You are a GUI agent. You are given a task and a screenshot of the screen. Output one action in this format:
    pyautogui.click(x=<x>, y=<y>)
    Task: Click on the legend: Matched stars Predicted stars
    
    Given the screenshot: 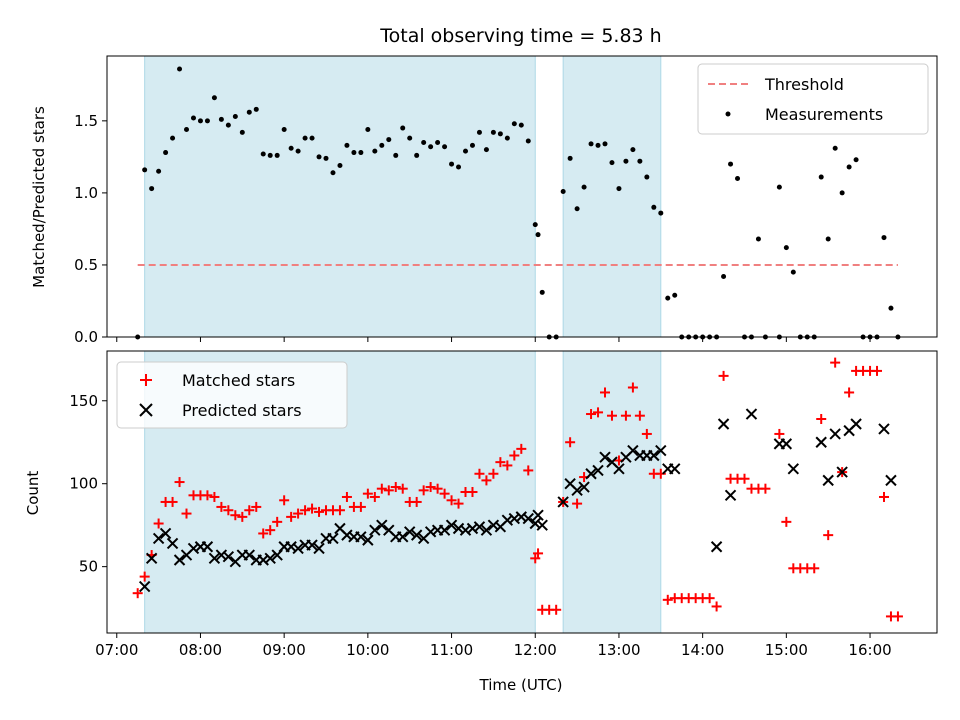 What is the action you would take?
    pyautogui.click(x=232, y=395)
    